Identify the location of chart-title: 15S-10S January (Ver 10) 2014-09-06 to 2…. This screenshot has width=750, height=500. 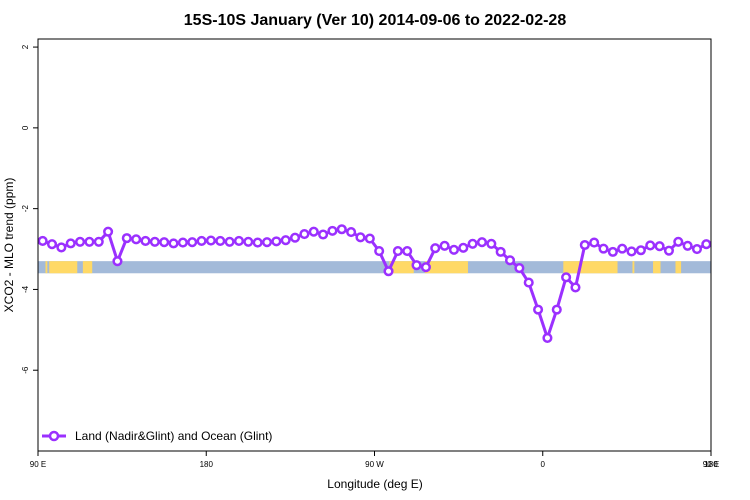
(375, 20).